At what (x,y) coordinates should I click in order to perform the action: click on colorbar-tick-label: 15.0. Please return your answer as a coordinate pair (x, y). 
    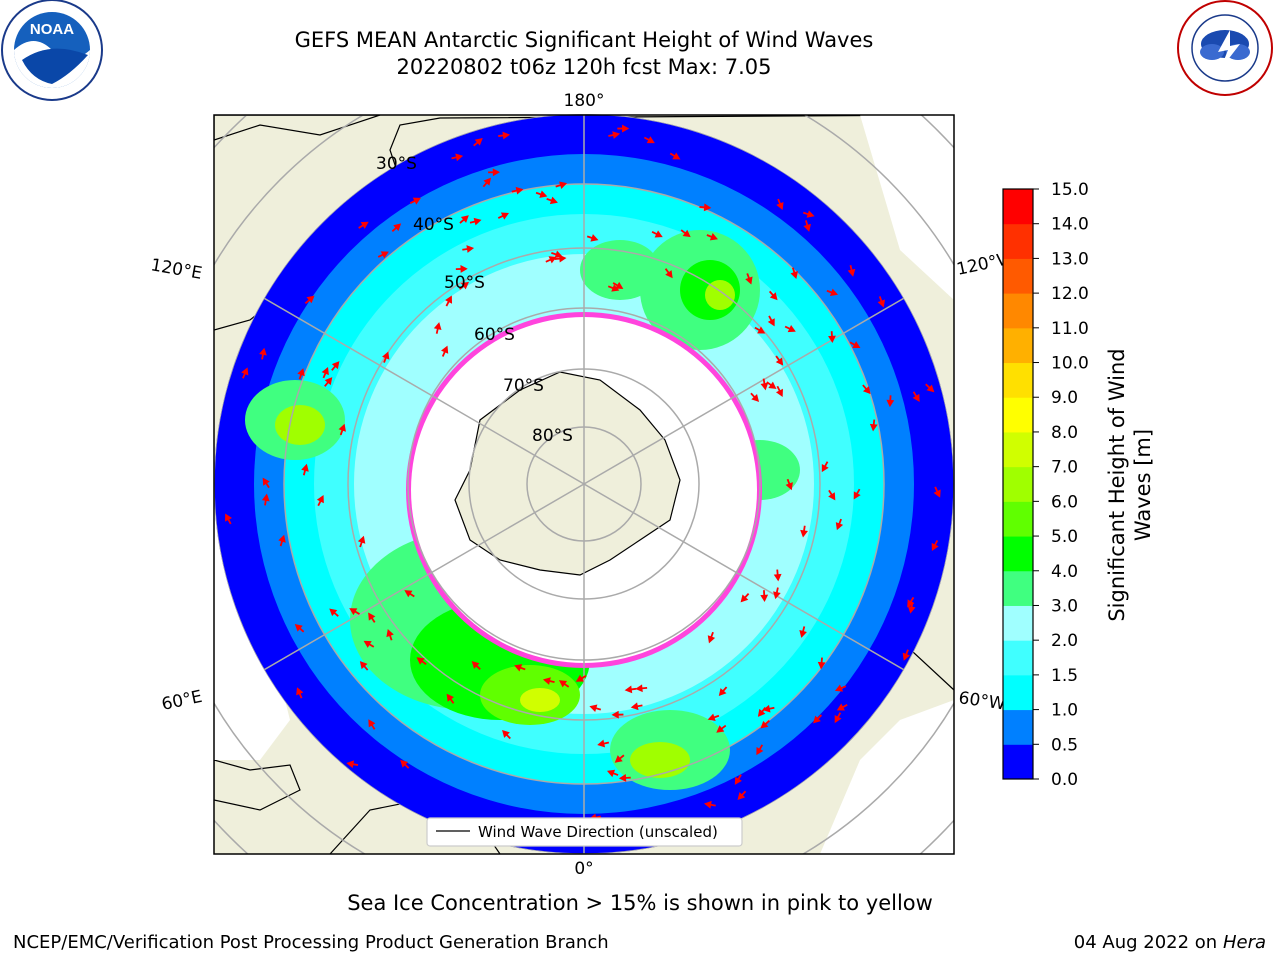
    Looking at the image, I should click on (1070, 190).